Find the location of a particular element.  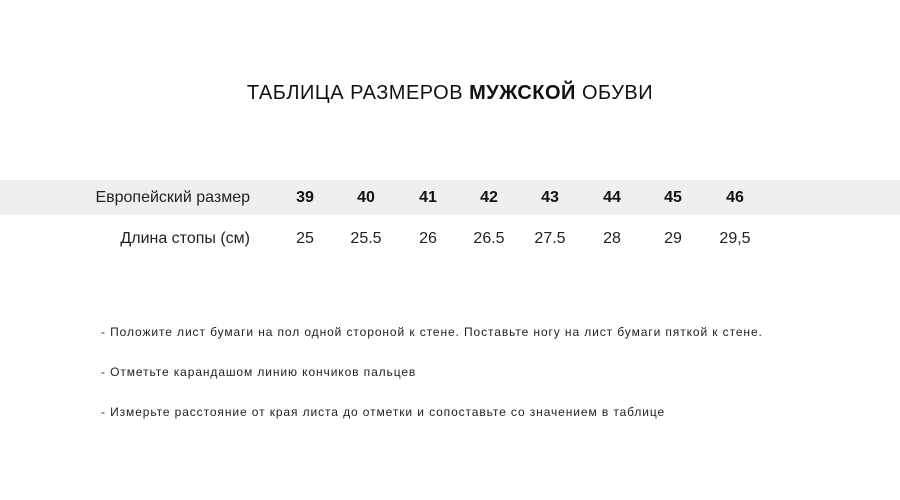

size-cell: 42 is located at coordinates (489, 197).